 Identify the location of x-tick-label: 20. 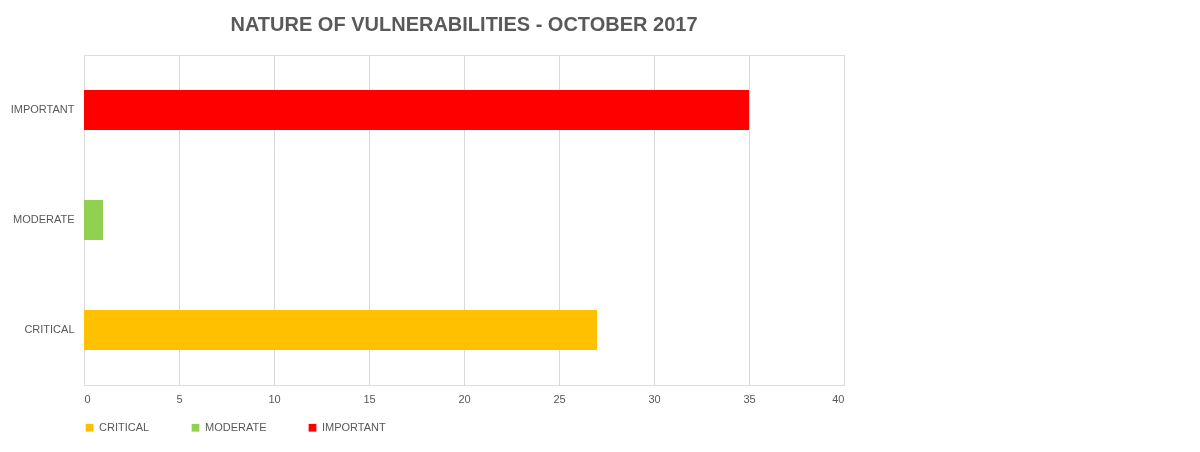
(464, 398).